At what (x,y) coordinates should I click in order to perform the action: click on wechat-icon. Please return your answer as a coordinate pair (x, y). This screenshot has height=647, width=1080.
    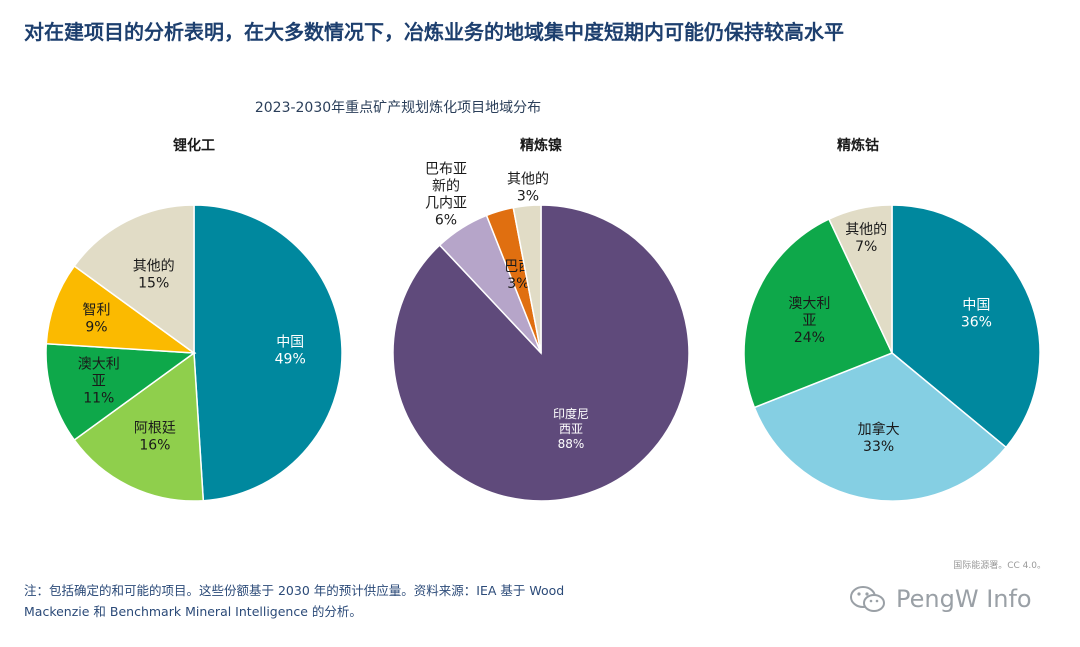
    Looking at the image, I should click on (867, 599).